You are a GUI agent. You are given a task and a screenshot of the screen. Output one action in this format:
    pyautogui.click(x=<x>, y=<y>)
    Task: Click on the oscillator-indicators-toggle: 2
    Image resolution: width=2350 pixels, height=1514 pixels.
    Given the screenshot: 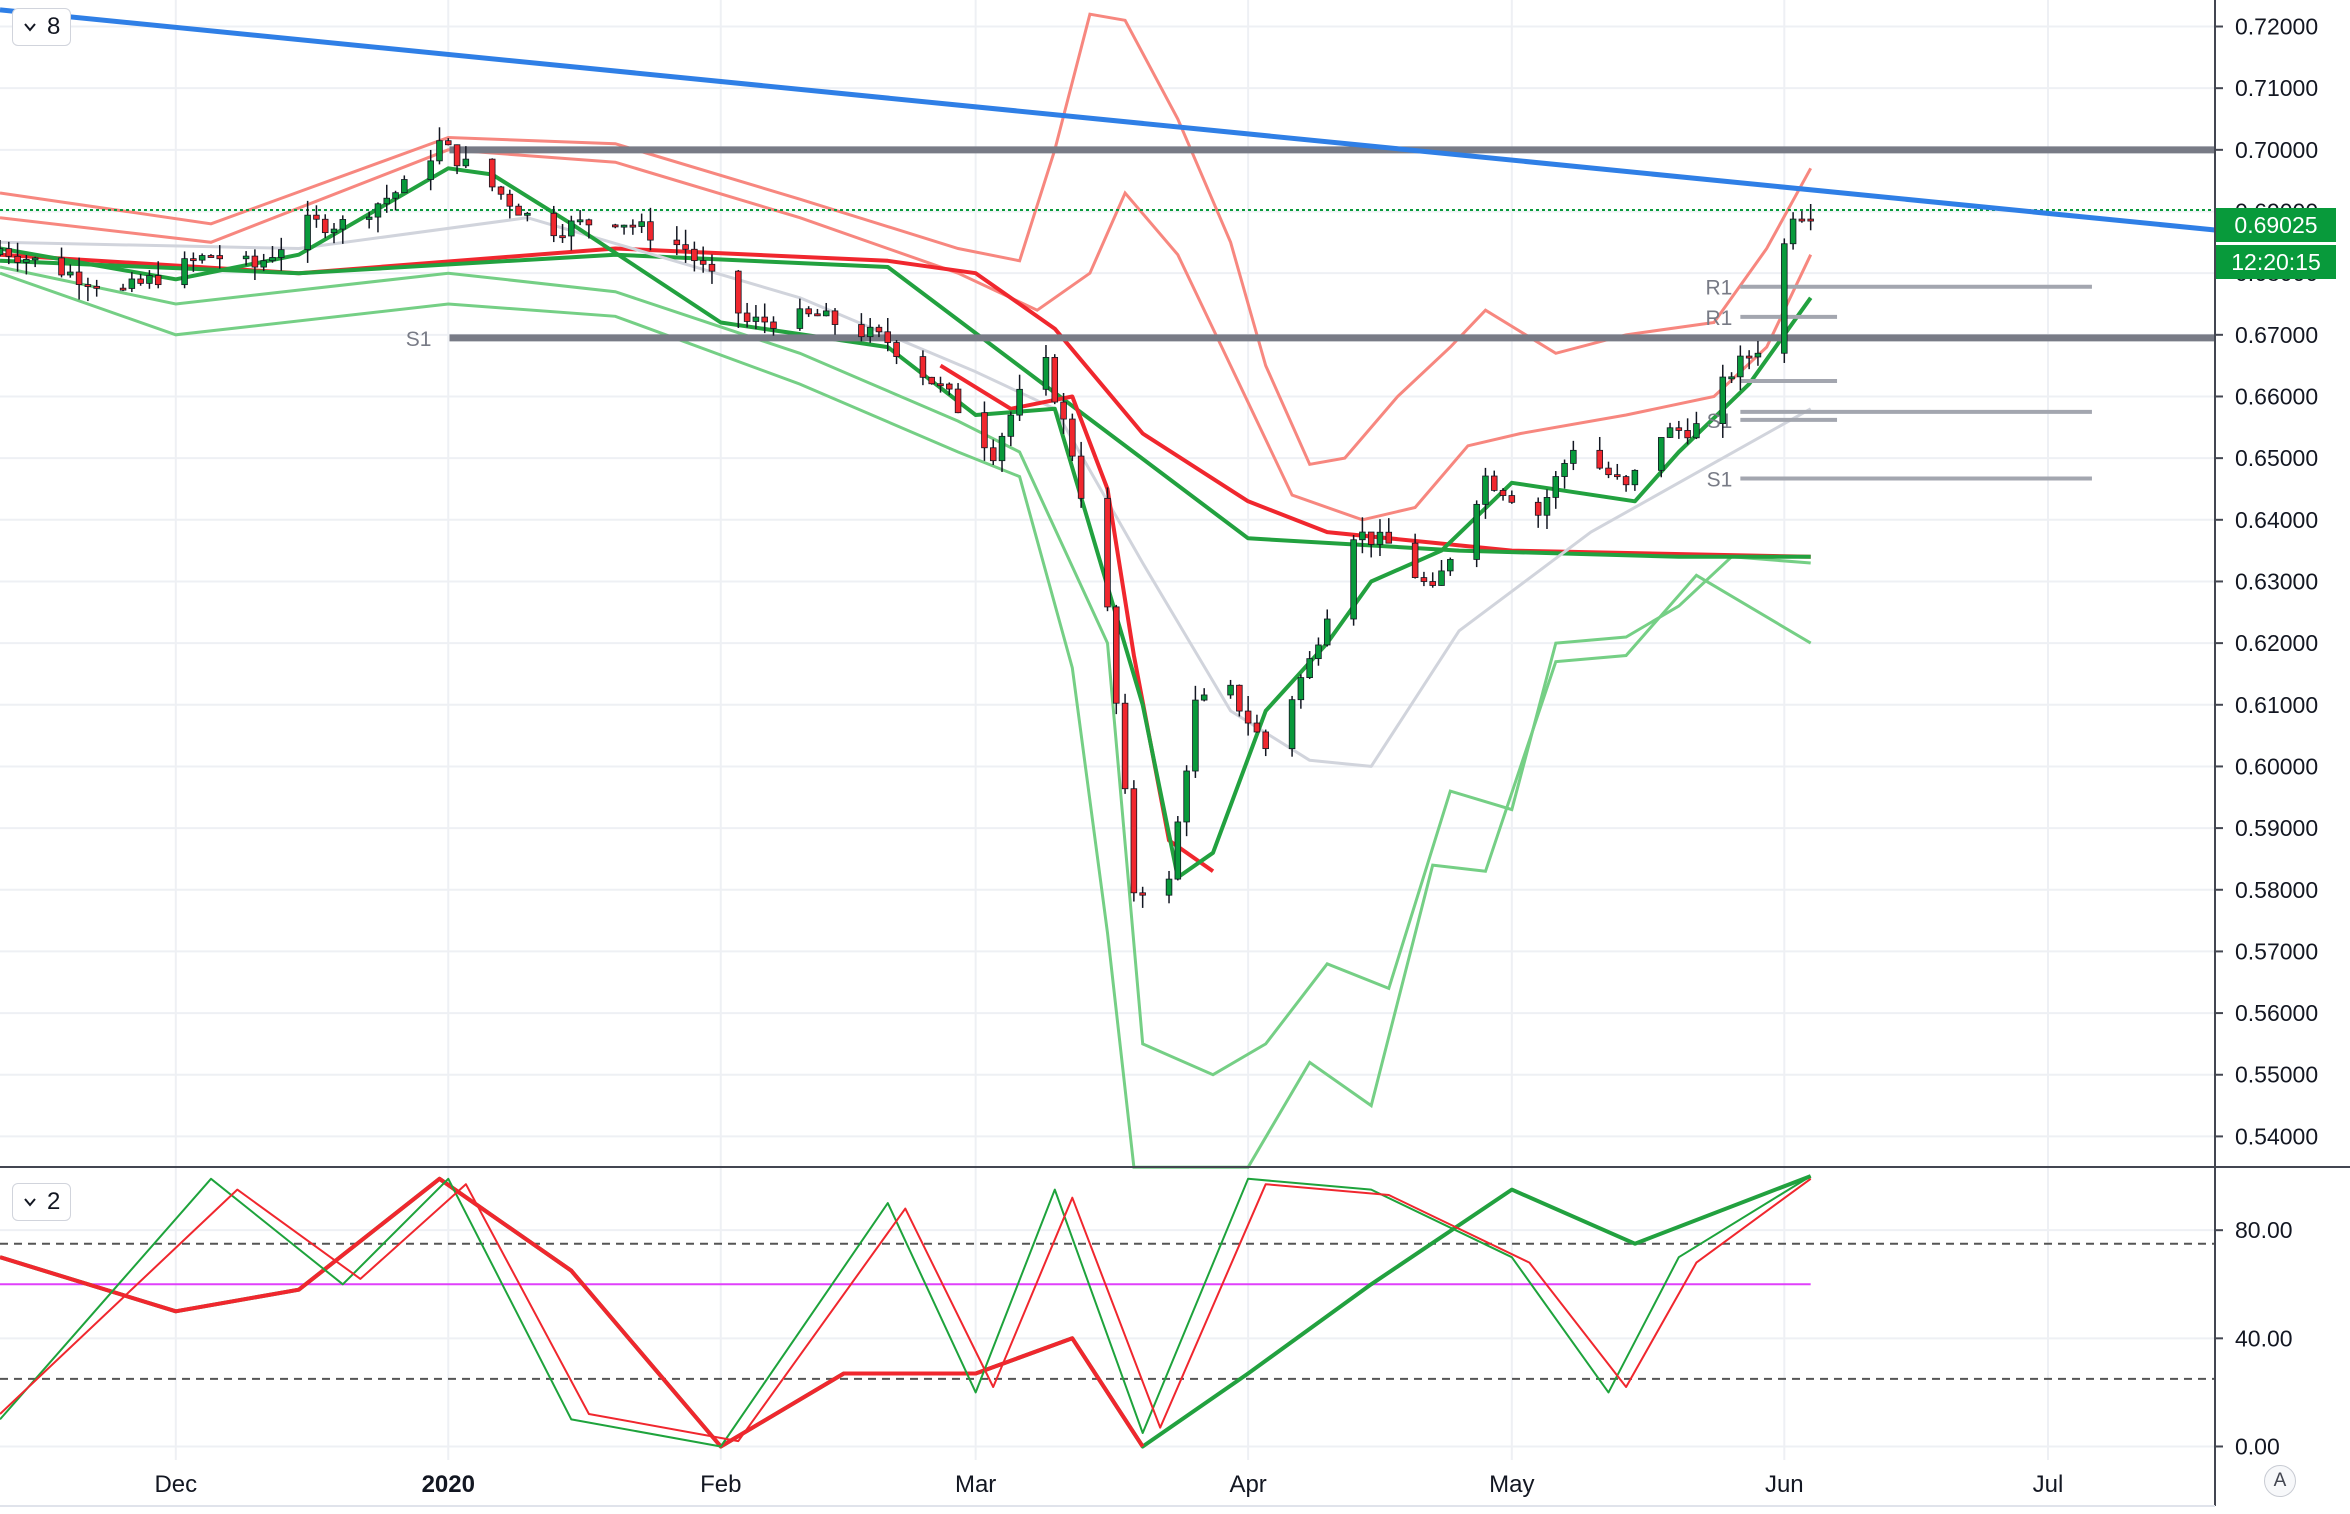 What is the action you would take?
    pyautogui.click(x=42, y=1202)
    